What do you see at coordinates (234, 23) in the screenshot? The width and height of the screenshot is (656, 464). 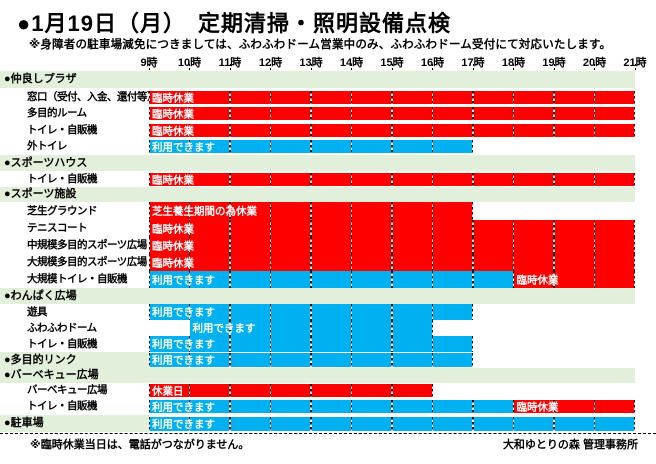 I see `page-title: ●1月19日（月） 定期清掃・照明設備点検` at bounding box center [234, 23].